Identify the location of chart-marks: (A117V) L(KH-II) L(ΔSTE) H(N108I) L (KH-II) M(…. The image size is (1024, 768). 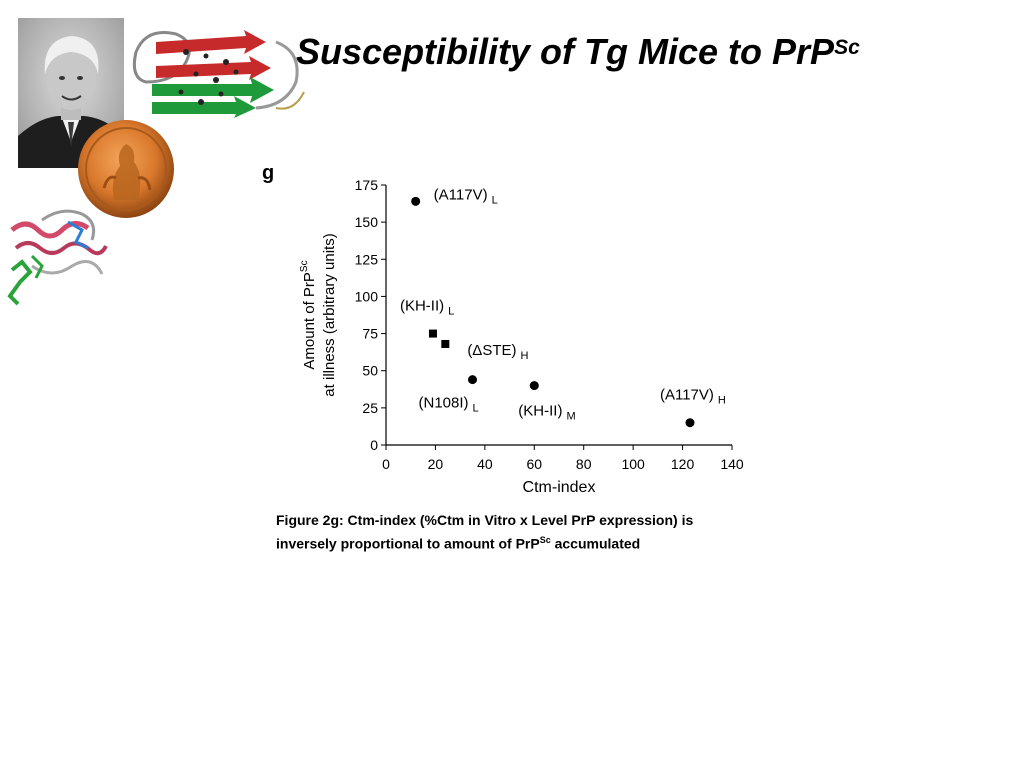
(563, 307).